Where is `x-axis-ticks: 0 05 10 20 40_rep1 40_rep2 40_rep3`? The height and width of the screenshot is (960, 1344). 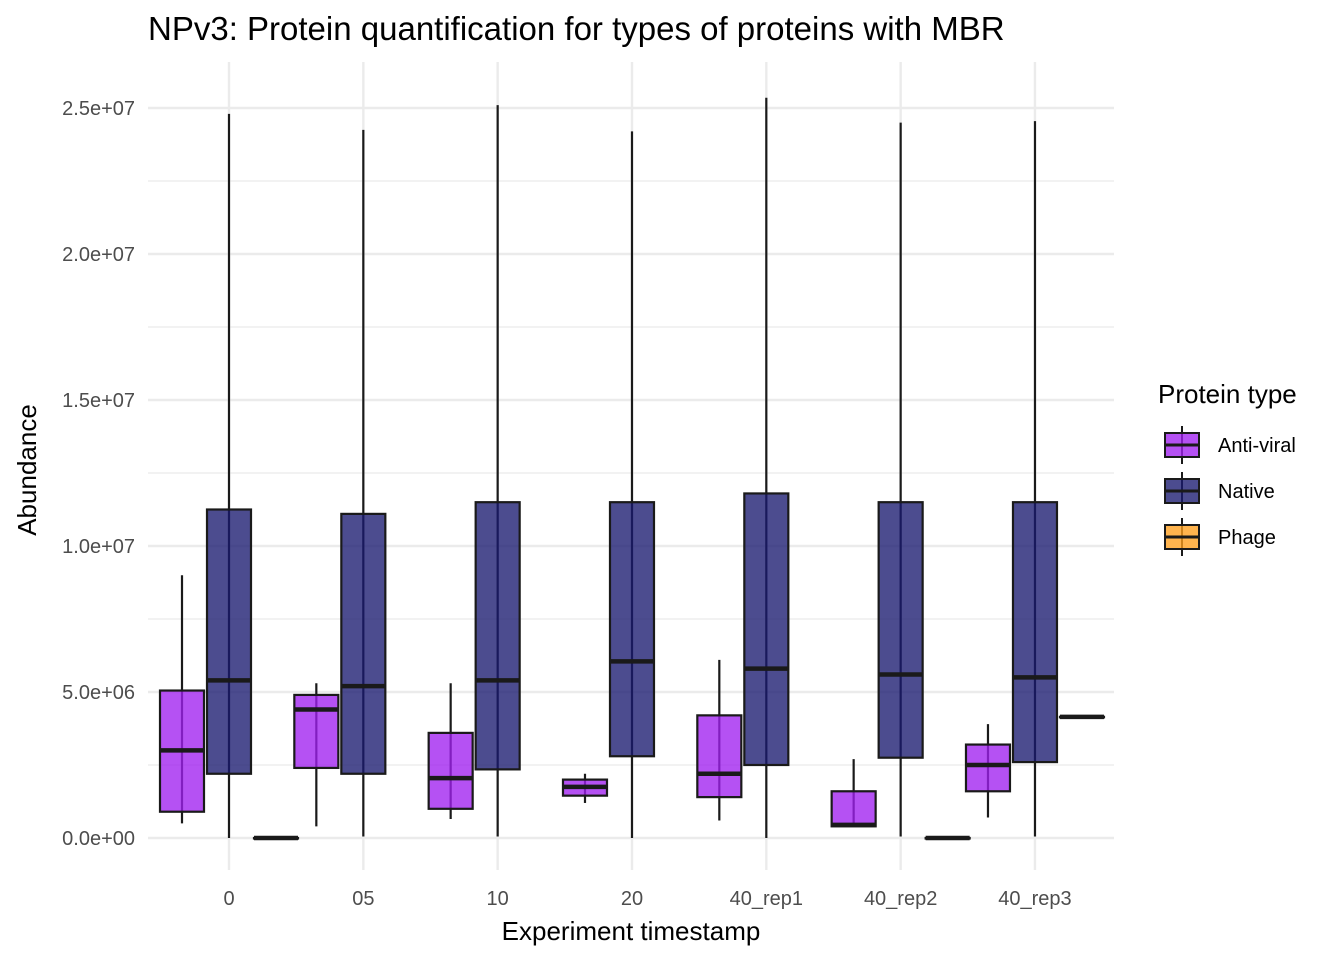
x-axis-ticks: 0 05 10 20 40_rep1 40_rep2 40_rep3 is located at coordinates (647, 899).